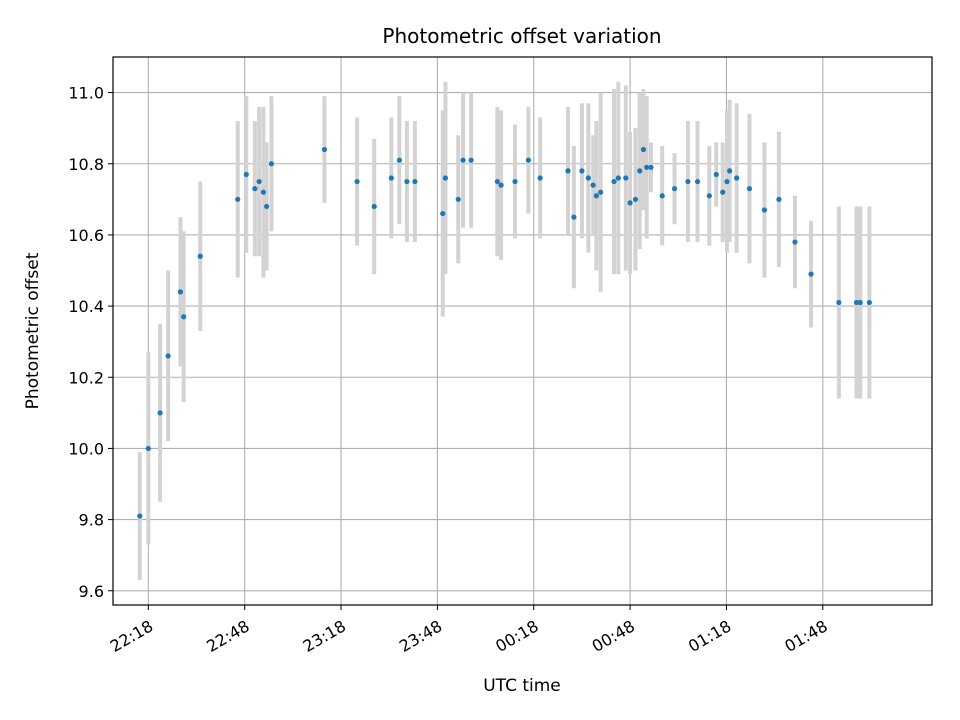  What do you see at coordinates (86, 377) in the screenshot?
I see `y-tick-label: 10.2` at bounding box center [86, 377].